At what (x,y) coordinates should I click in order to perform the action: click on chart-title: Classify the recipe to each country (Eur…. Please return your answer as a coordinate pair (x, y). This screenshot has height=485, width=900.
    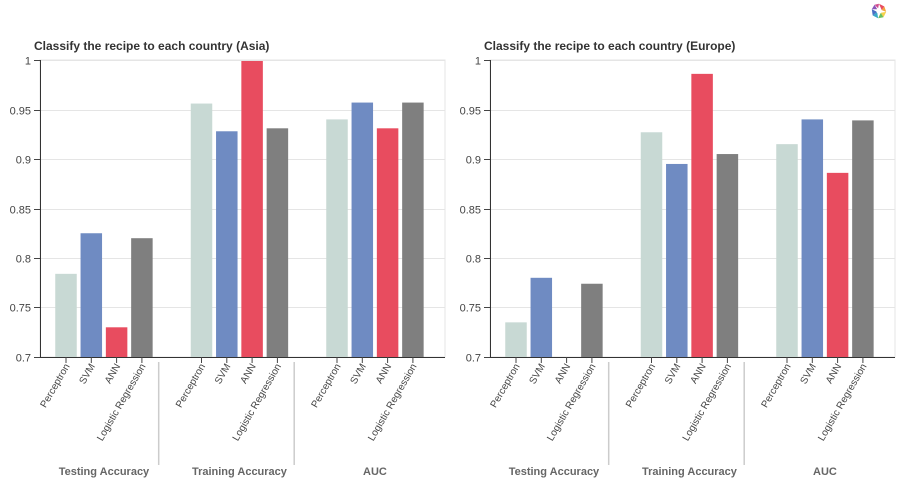
    Looking at the image, I should click on (610, 46).